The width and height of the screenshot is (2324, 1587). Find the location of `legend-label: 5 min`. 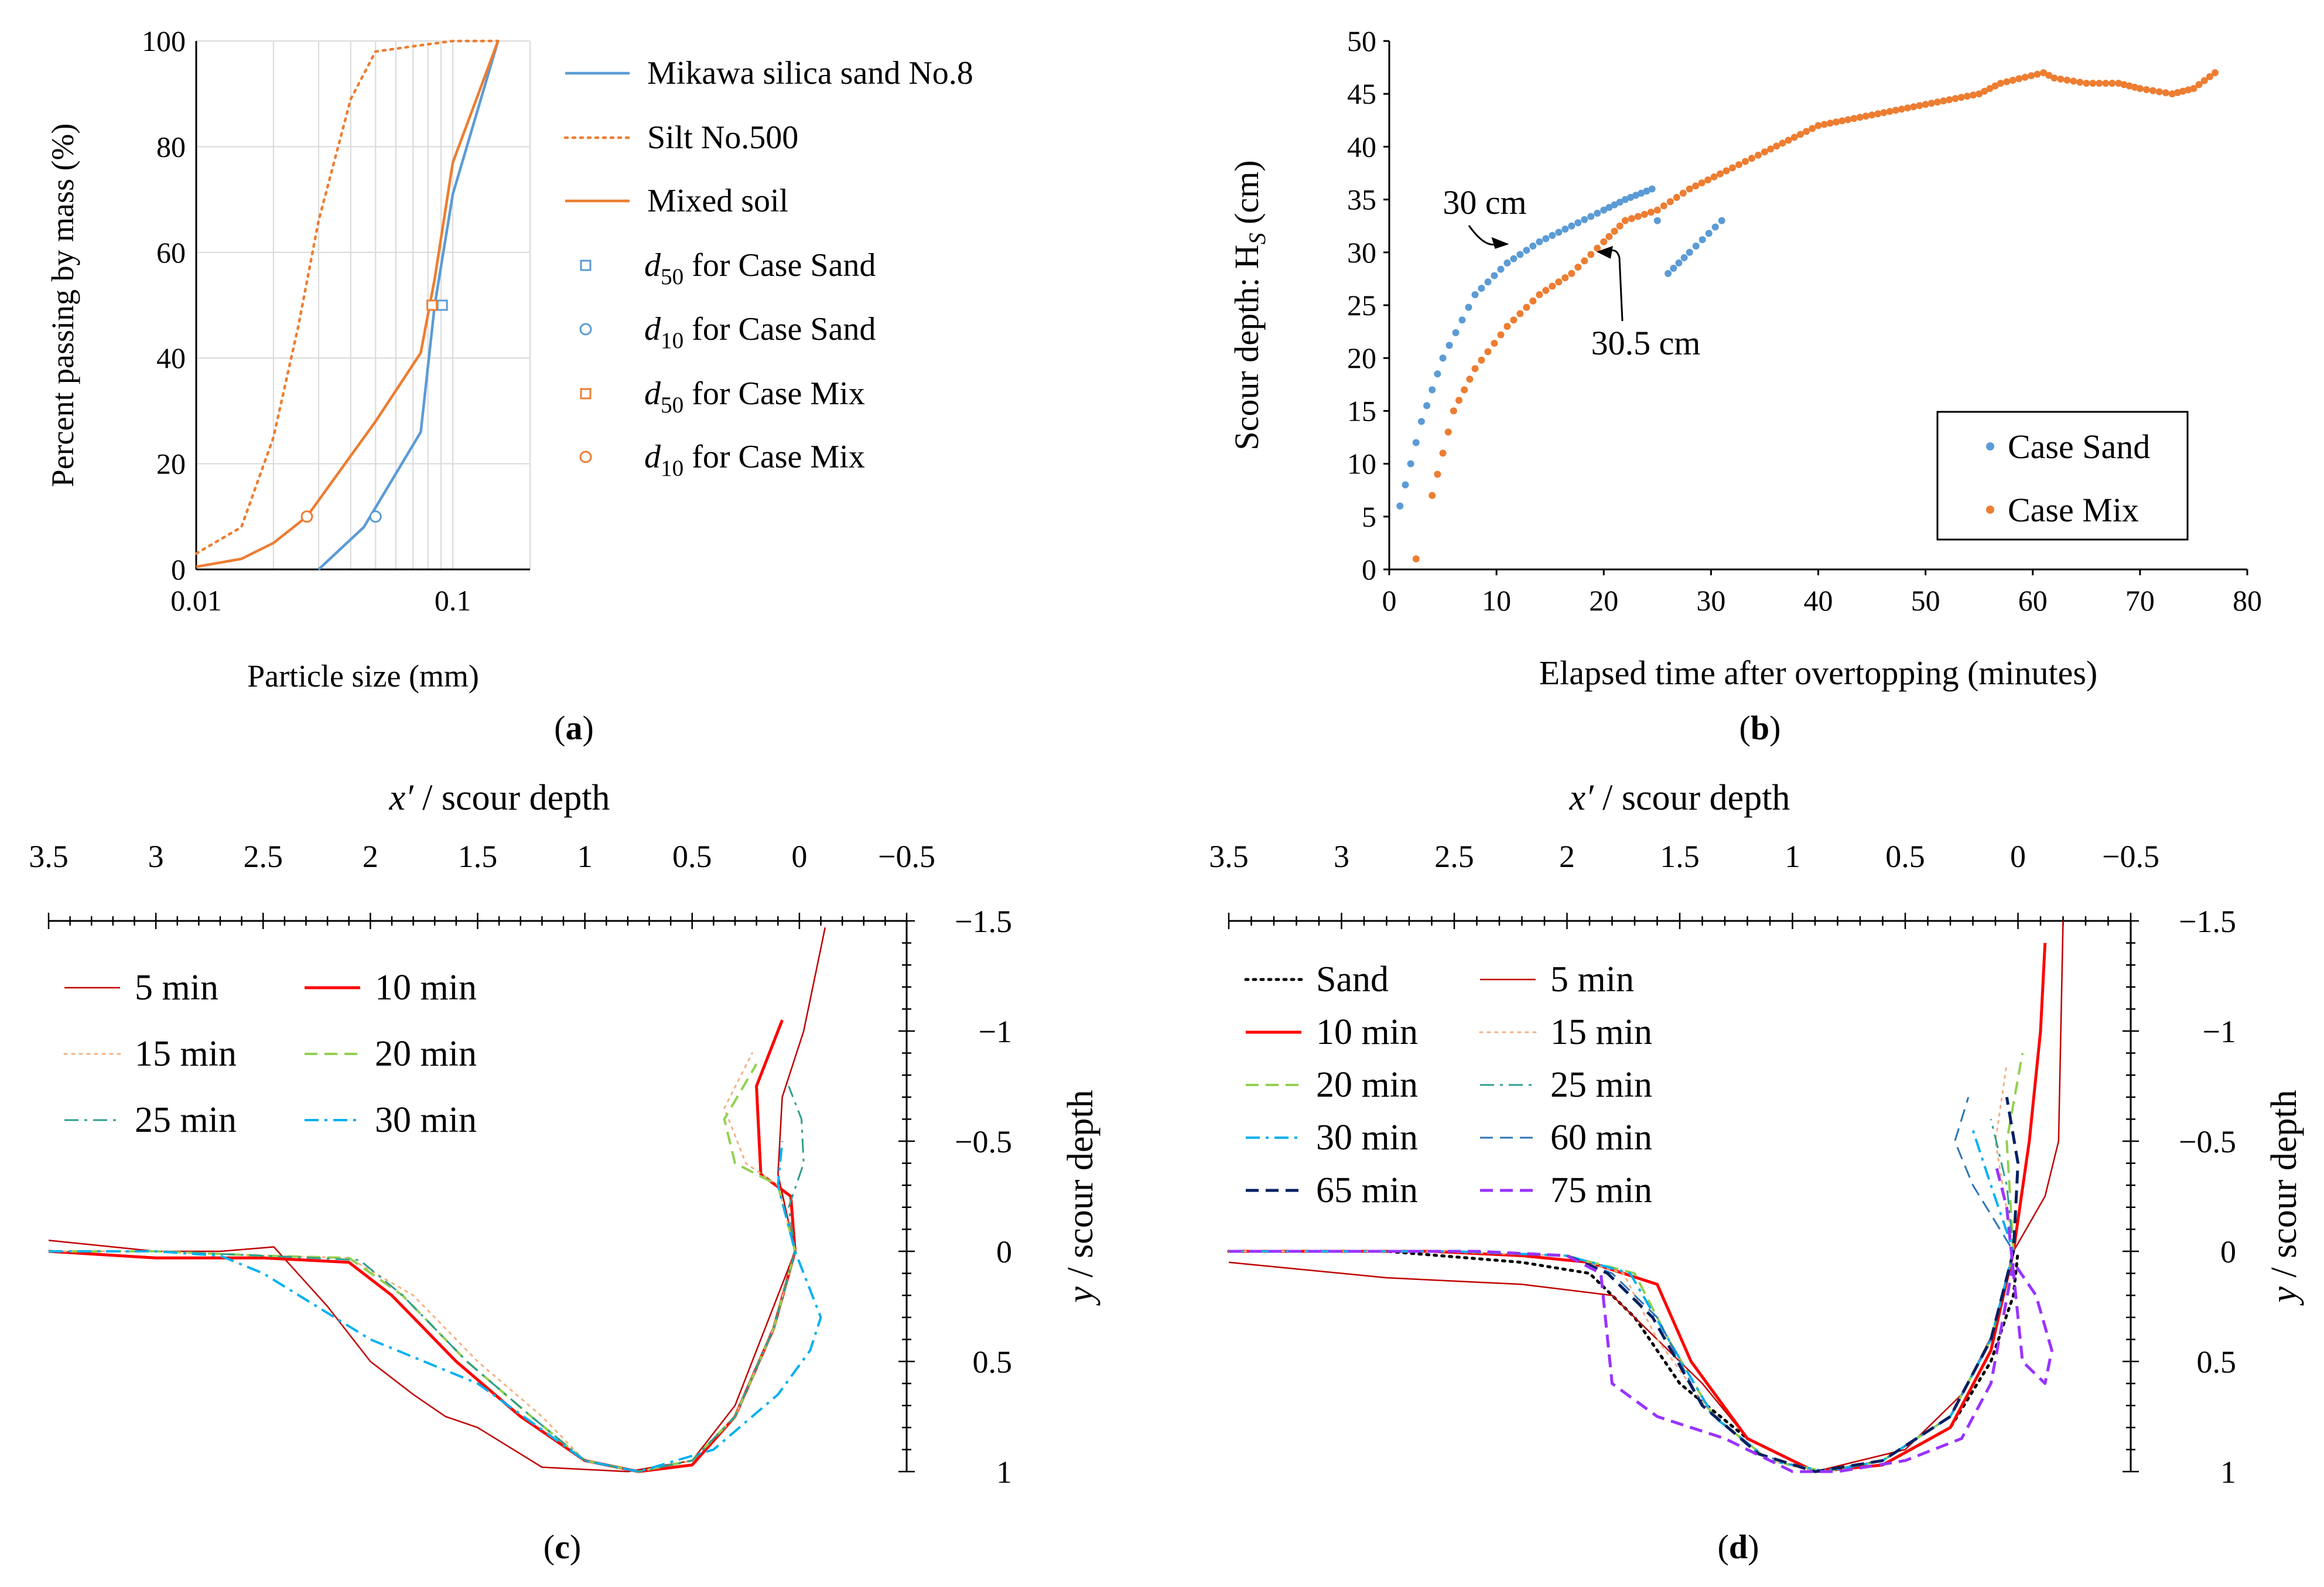

legend-label: 5 min is located at coordinates (1592, 980).